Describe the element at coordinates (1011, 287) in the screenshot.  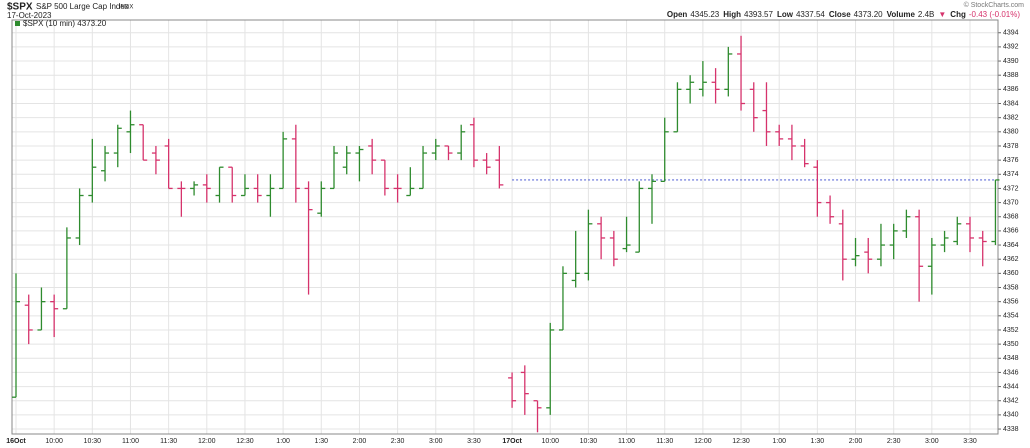
I see `y-tick-label: 4358` at that location.